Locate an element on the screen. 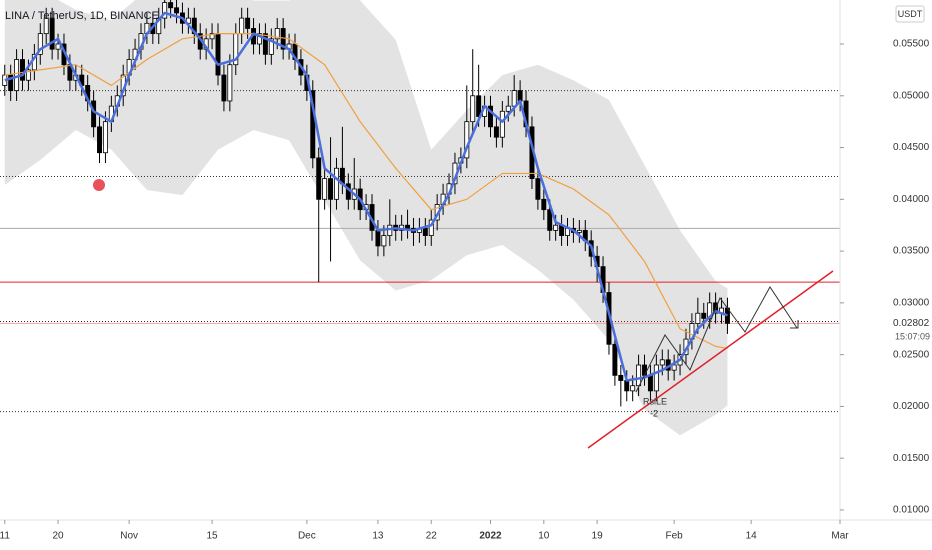  currency: USDT is located at coordinates (910, 14).